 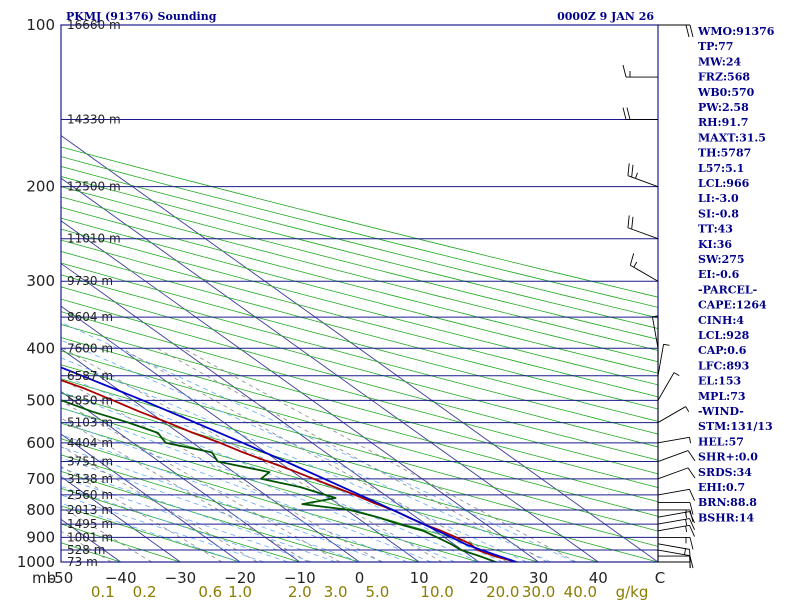 What do you see at coordinates (90, 510) in the screenshot?
I see `height-label: 2013 m` at bounding box center [90, 510].